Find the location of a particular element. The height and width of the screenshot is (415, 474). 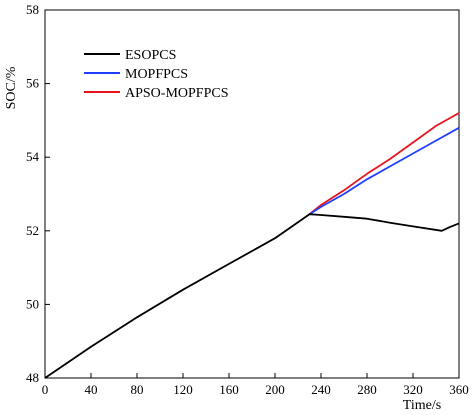

y-tick-label: 56 is located at coordinates (33, 83).